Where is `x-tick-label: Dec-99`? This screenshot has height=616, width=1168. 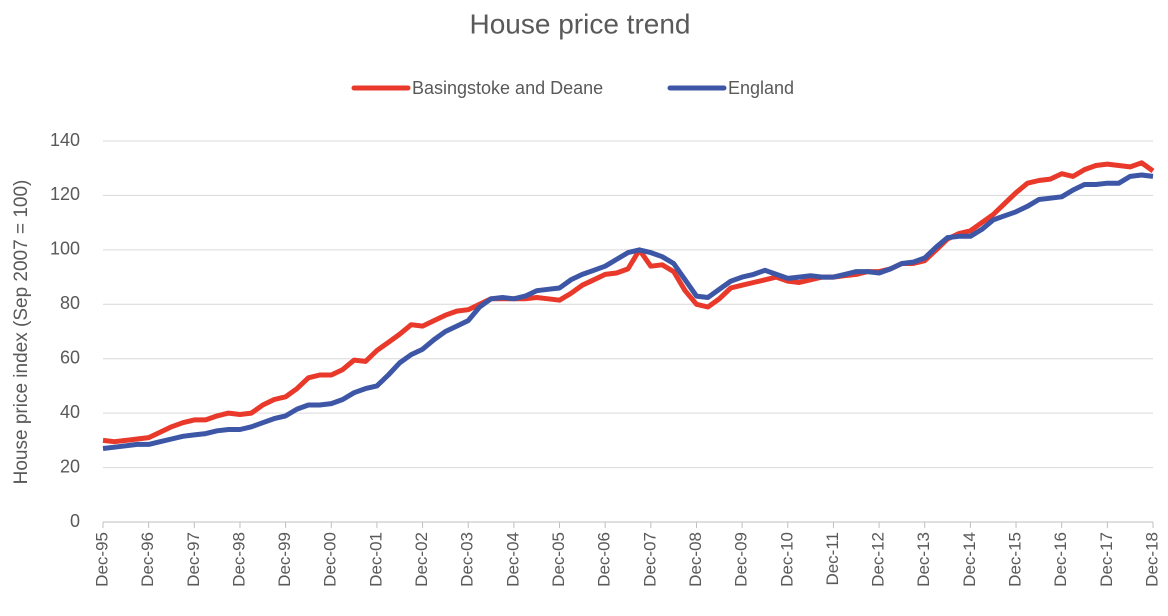
x-tick-label: Dec-99 is located at coordinates (284, 559).